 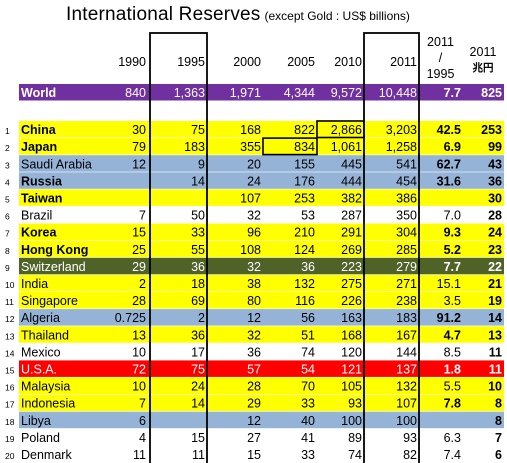 What do you see at coordinates (351, 387) in the screenshot?
I see `data-value: 105` at bounding box center [351, 387].